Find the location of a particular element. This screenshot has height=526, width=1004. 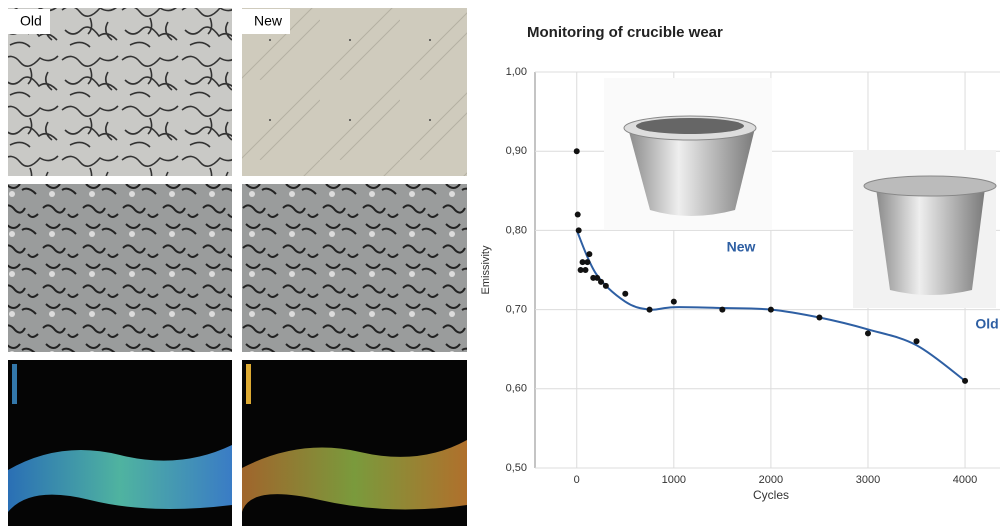

y-tick-label: 1,00 is located at coordinates (516, 72).